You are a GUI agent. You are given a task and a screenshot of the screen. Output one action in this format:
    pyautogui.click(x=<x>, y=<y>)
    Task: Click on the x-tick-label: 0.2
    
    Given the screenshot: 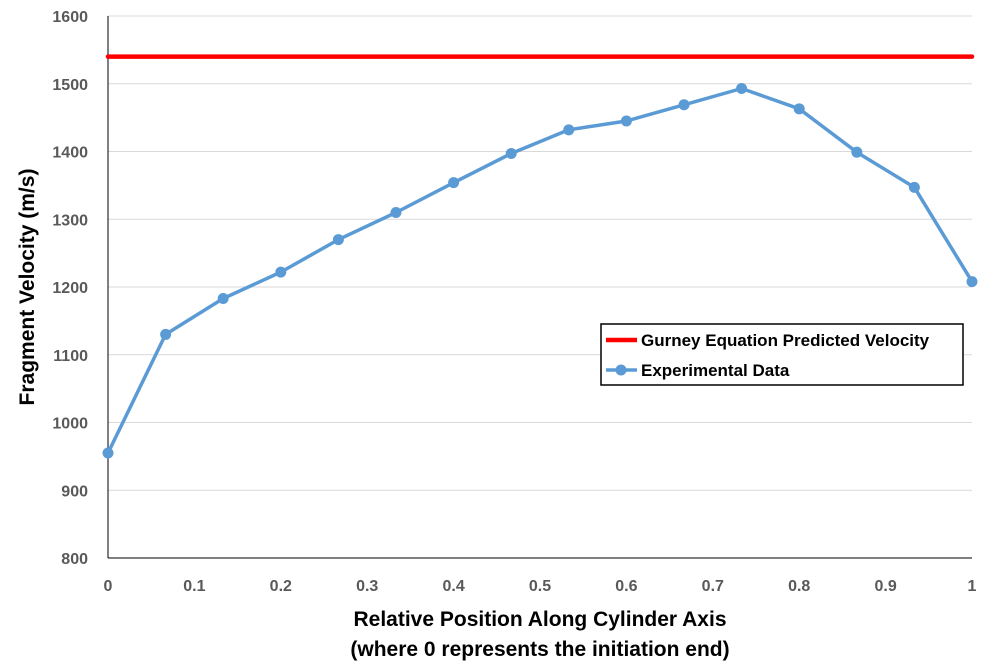 What is the action you would take?
    pyautogui.click(x=281, y=586)
    